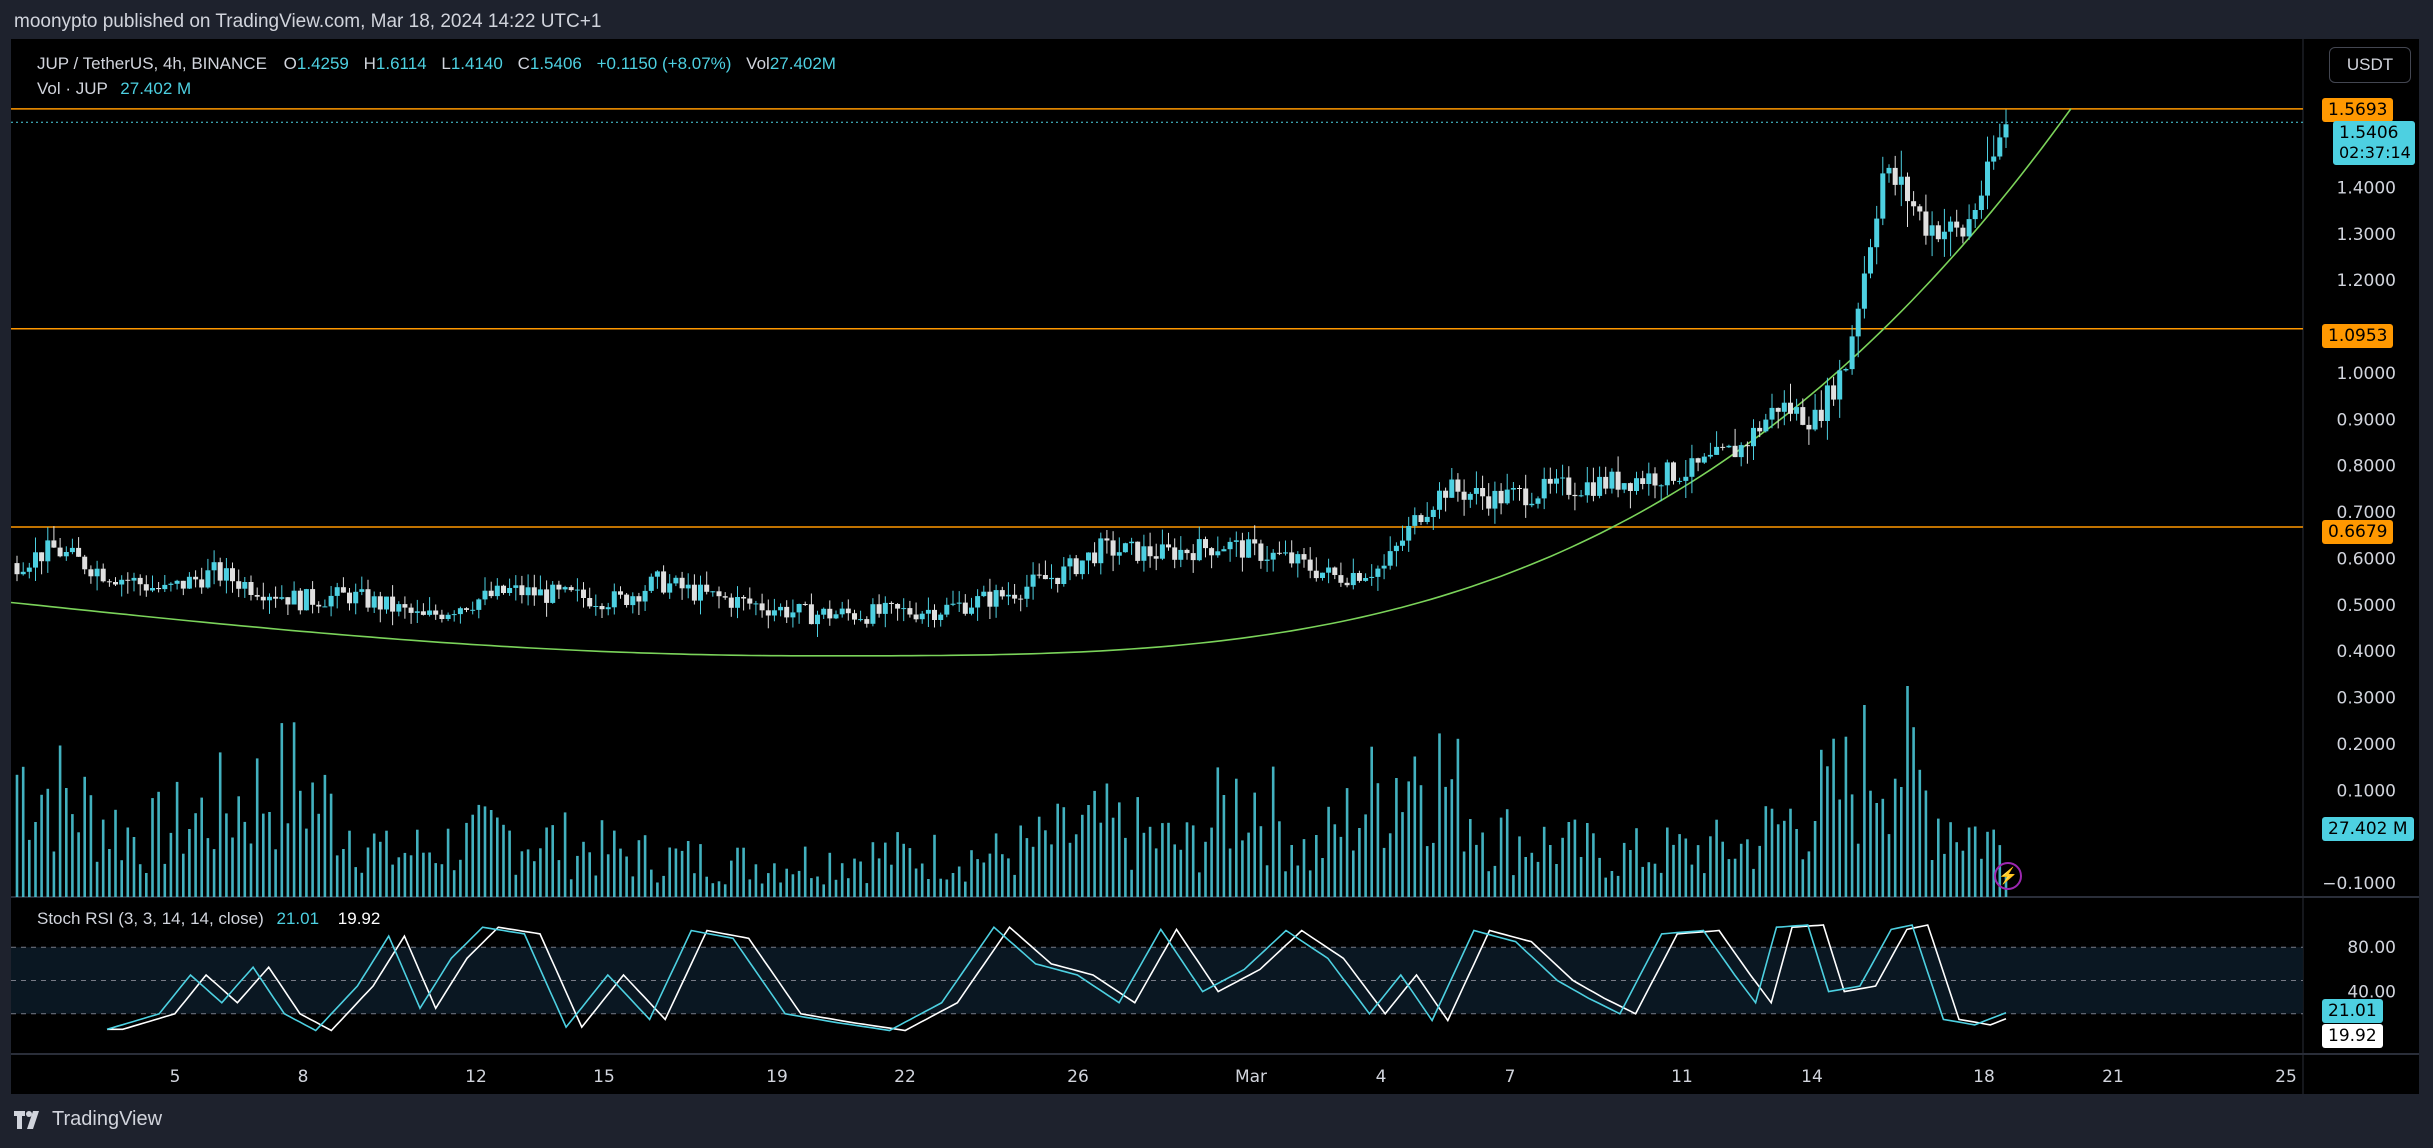 Image resolution: width=2433 pixels, height=1148 pixels. I want to click on symbol-label: JUP / TetherUS, 4h, BINANCE, so click(152, 63).